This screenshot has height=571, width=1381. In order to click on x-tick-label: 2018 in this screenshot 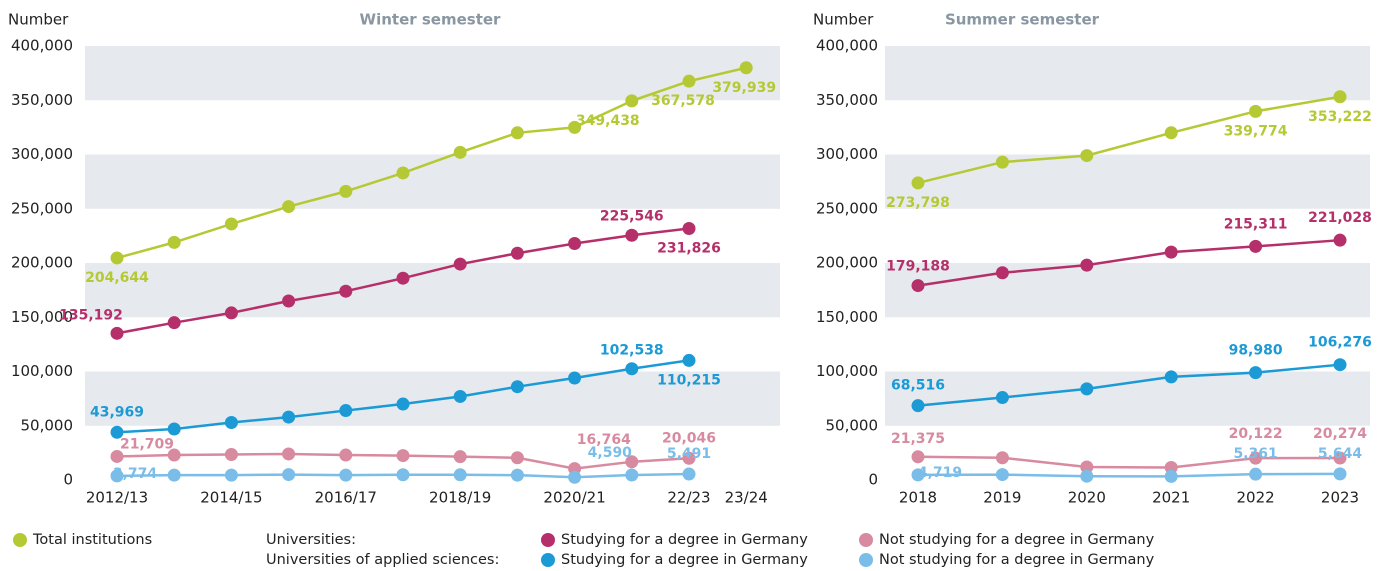, I will do `click(918, 498)`.